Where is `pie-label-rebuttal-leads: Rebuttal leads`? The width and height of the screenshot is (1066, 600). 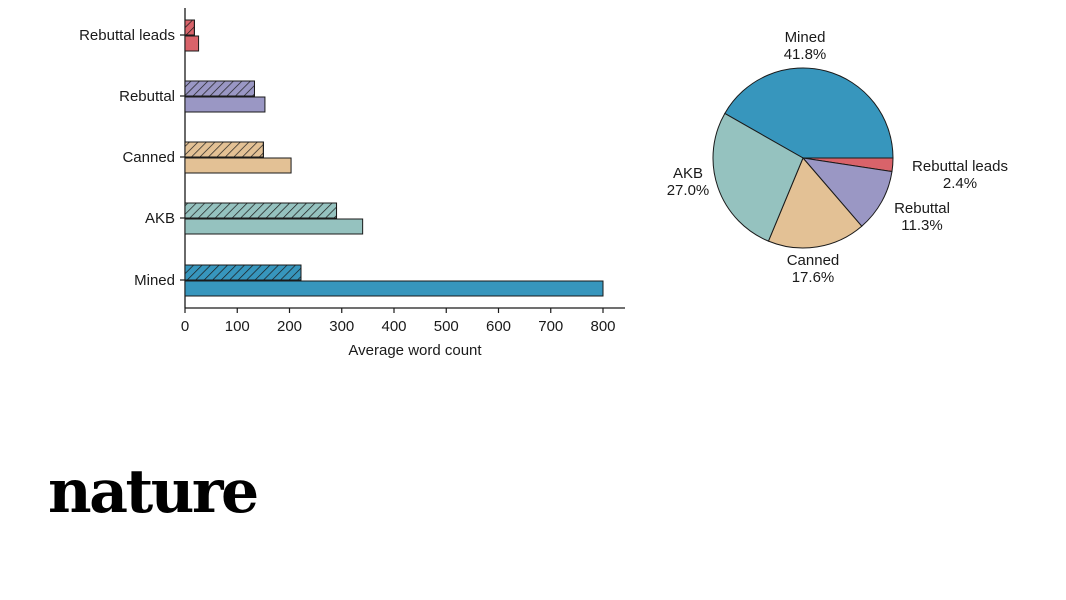
pie-label-rebuttal-leads: Rebuttal leads is located at coordinates (960, 166).